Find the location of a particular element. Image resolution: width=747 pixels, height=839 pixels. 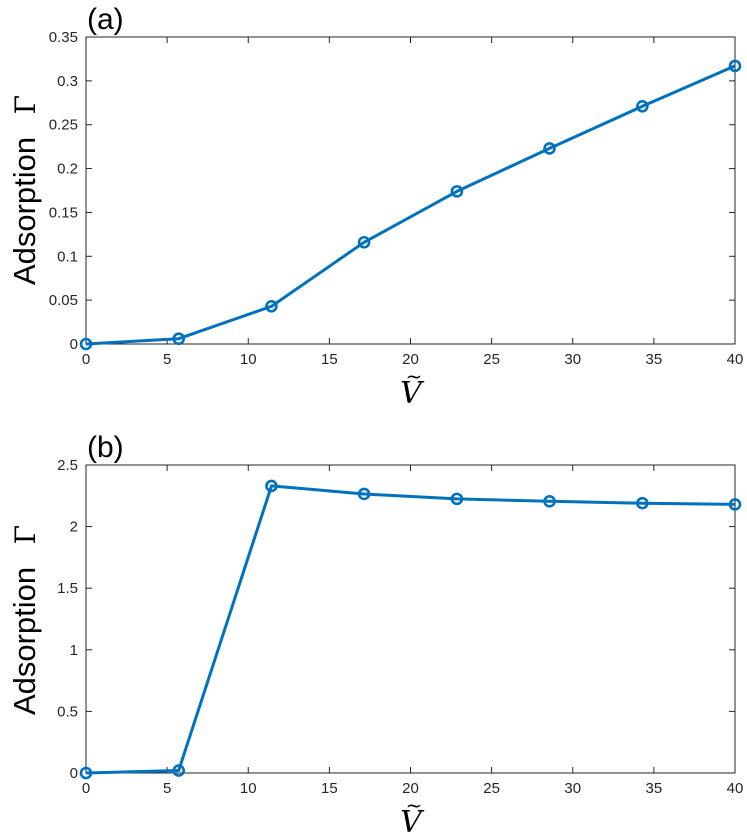

y-tick-label-b: 1.5 is located at coordinates (67, 588).